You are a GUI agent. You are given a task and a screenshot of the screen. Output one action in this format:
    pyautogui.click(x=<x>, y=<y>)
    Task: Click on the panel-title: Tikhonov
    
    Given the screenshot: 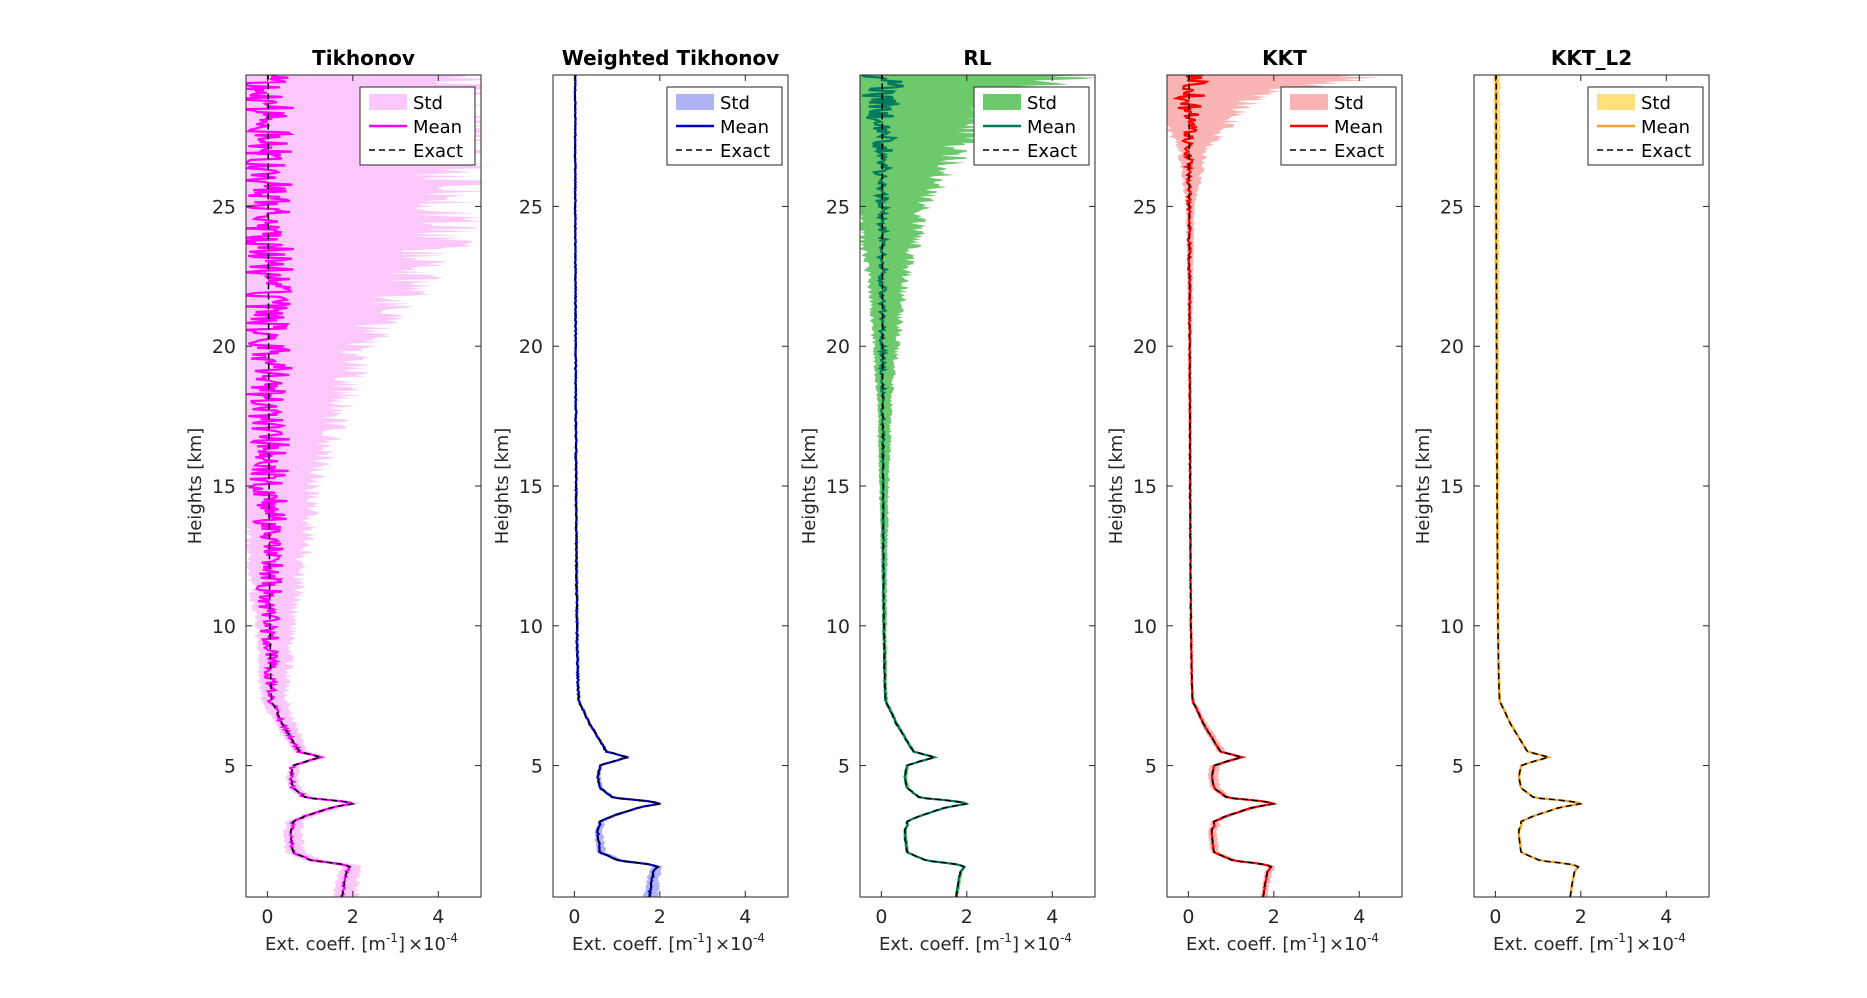 What is the action you would take?
    pyautogui.click(x=363, y=58)
    